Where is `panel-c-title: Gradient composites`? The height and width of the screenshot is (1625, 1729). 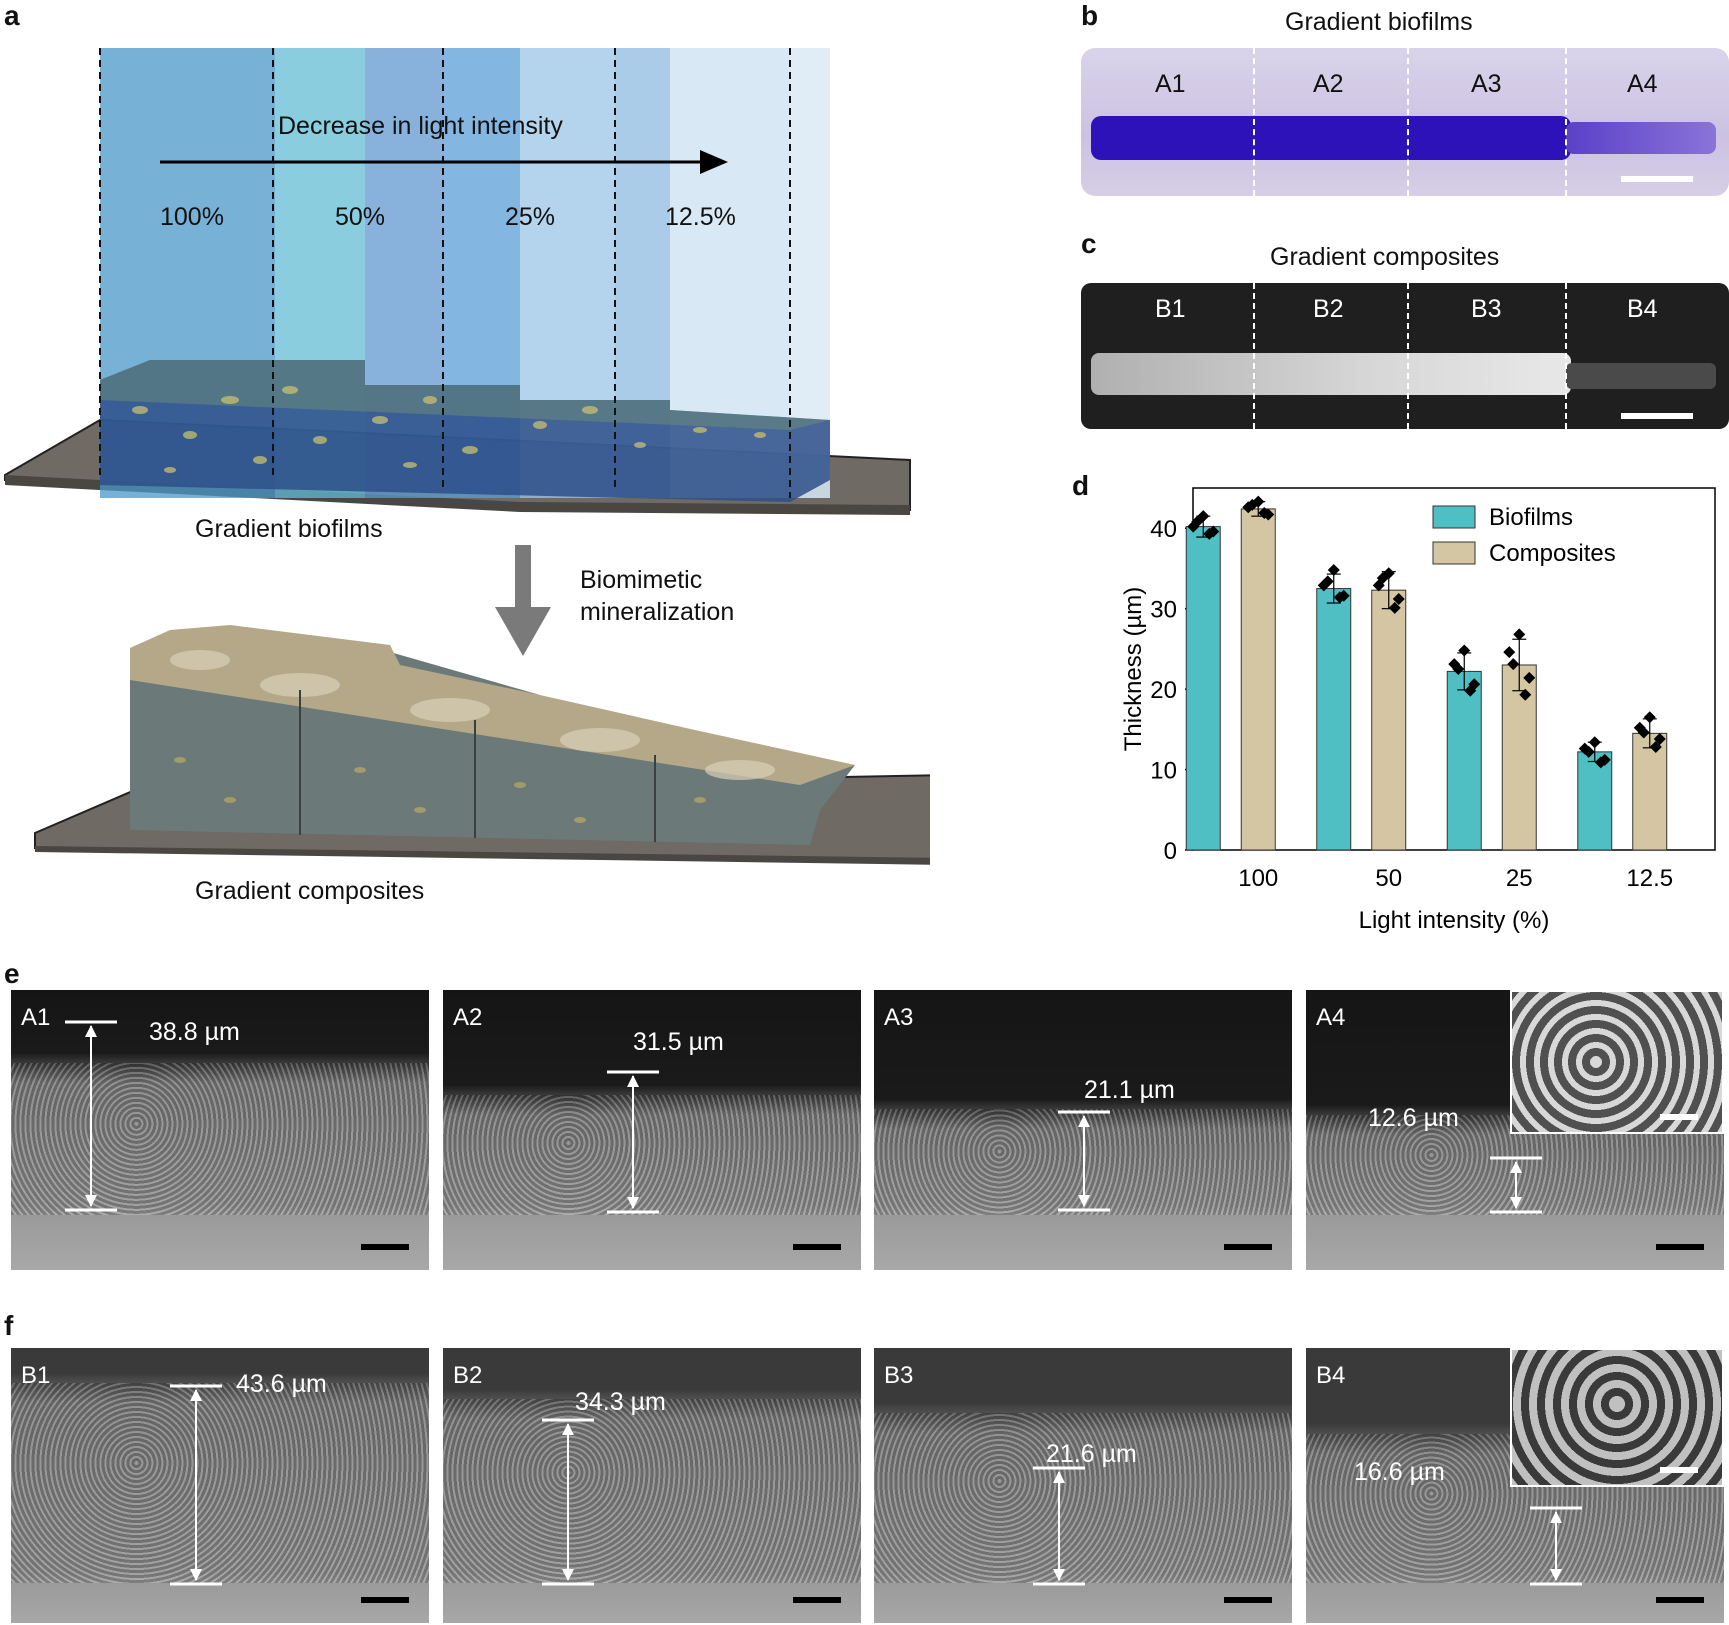
panel-c-title: Gradient composites is located at coordinates (1385, 257).